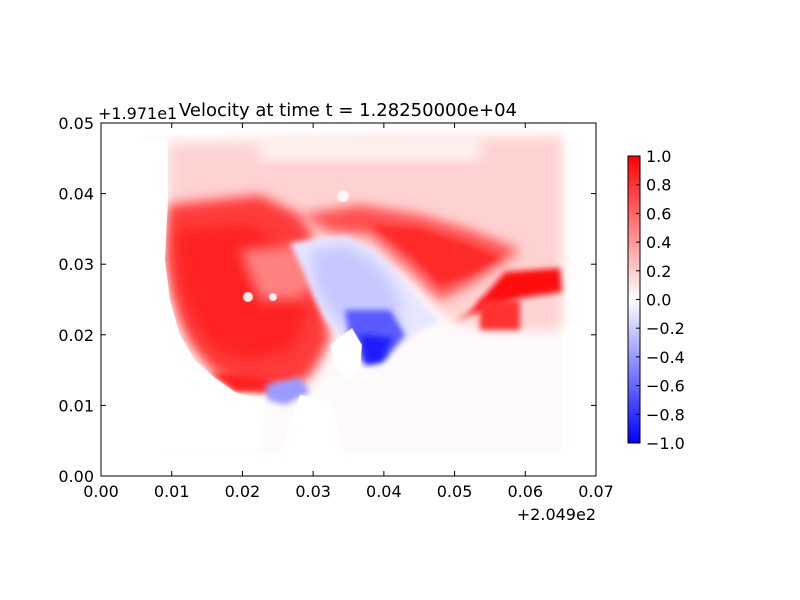 The image size is (800, 600). What do you see at coordinates (665, 328) in the screenshot?
I see `colorbar-tick-label: −0.2` at bounding box center [665, 328].